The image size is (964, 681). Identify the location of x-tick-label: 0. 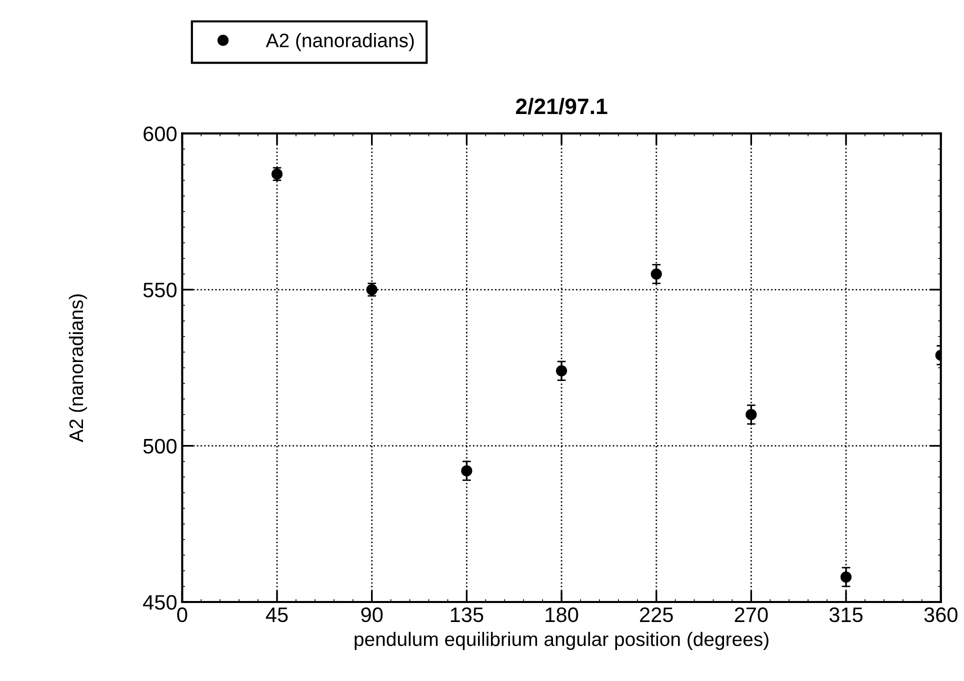
(182, 614).